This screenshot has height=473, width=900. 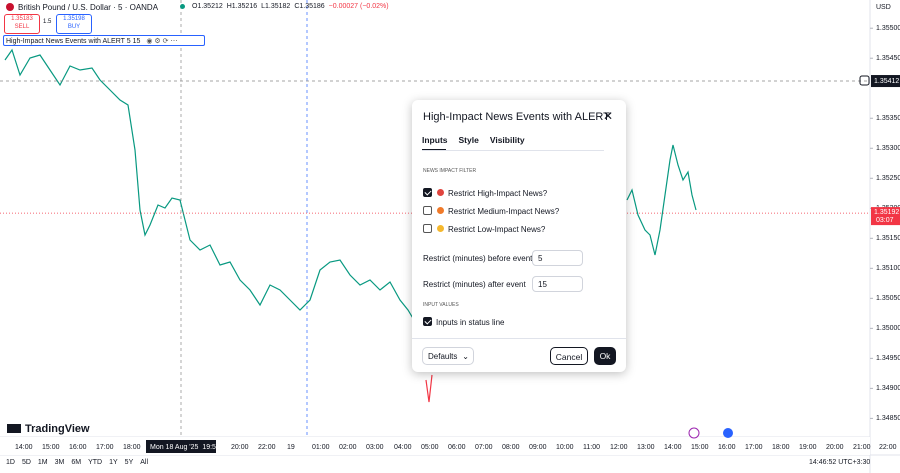 I want to click on range-button: 1M, so click(x=42, y=462).